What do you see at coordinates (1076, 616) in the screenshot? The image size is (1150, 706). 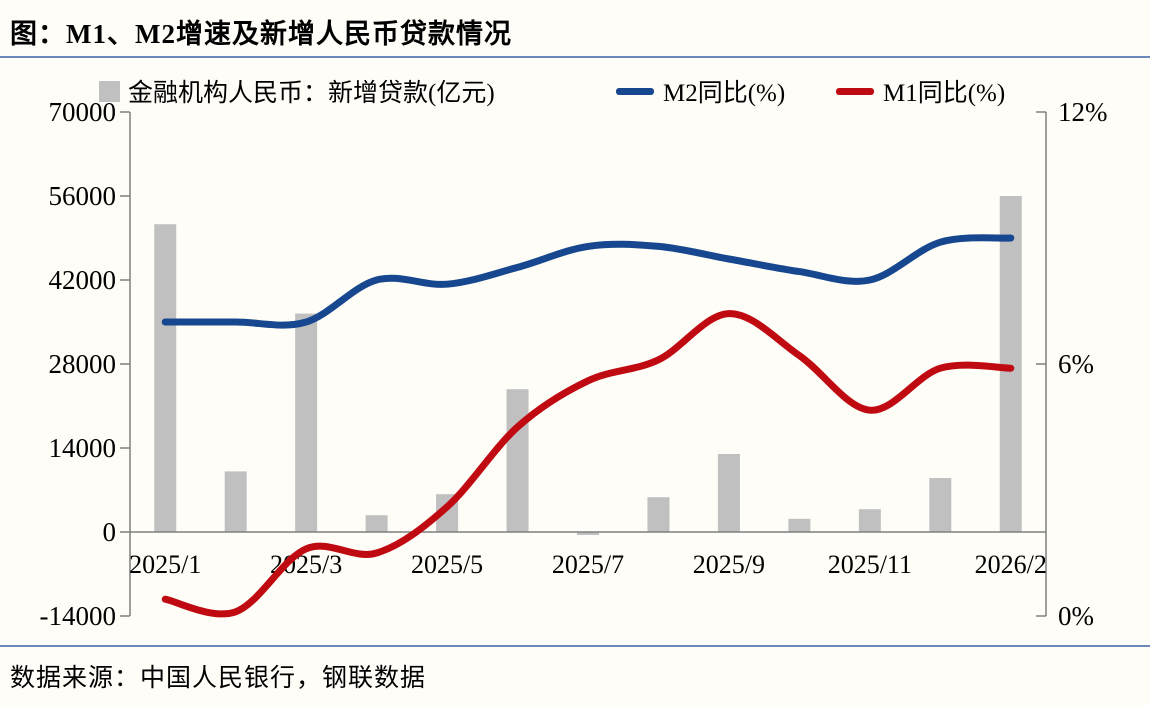 I see `right-axis-tick-label: 0%` at bounding box center [1076, 616].